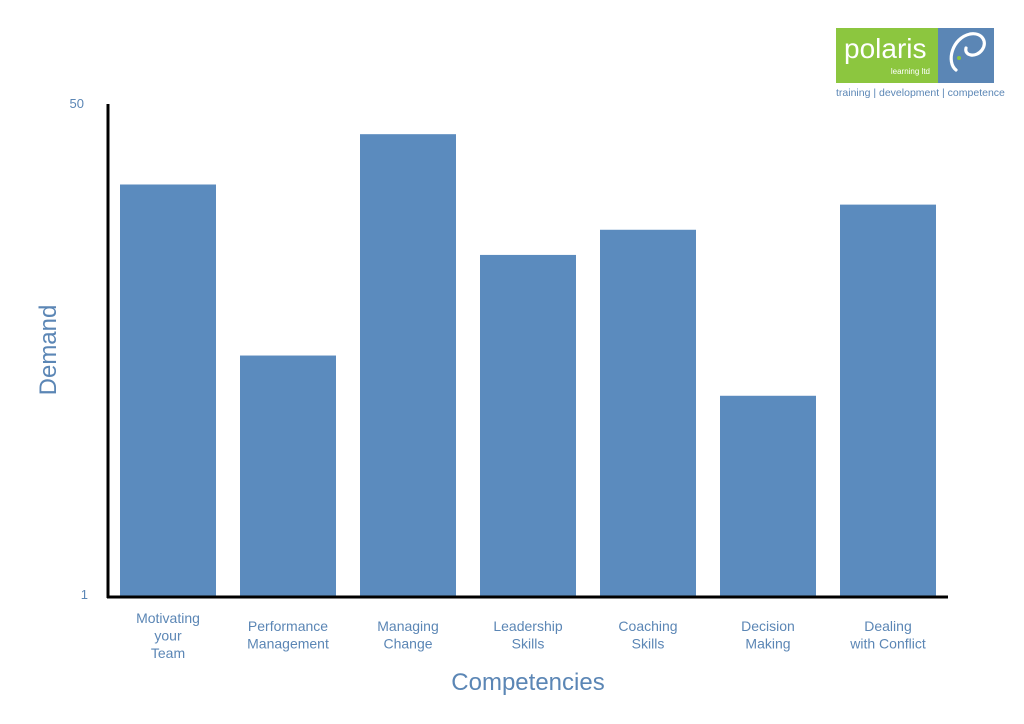 This screenshot has height=724, width=1024. I want to click on logo-swirl-icon, so click(967, 52).